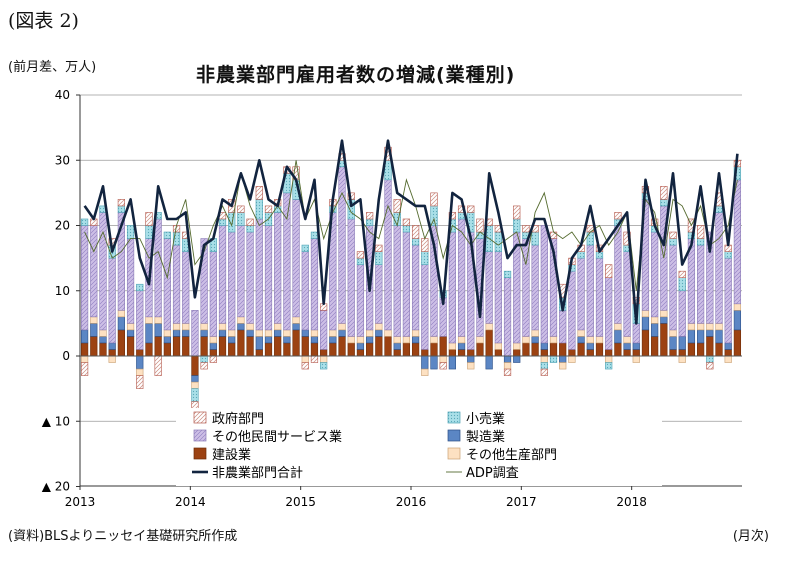 The width and height of the screenshot is (799, 579). I want to click on y-tick-label: ▲ 10, so click(56, 421).